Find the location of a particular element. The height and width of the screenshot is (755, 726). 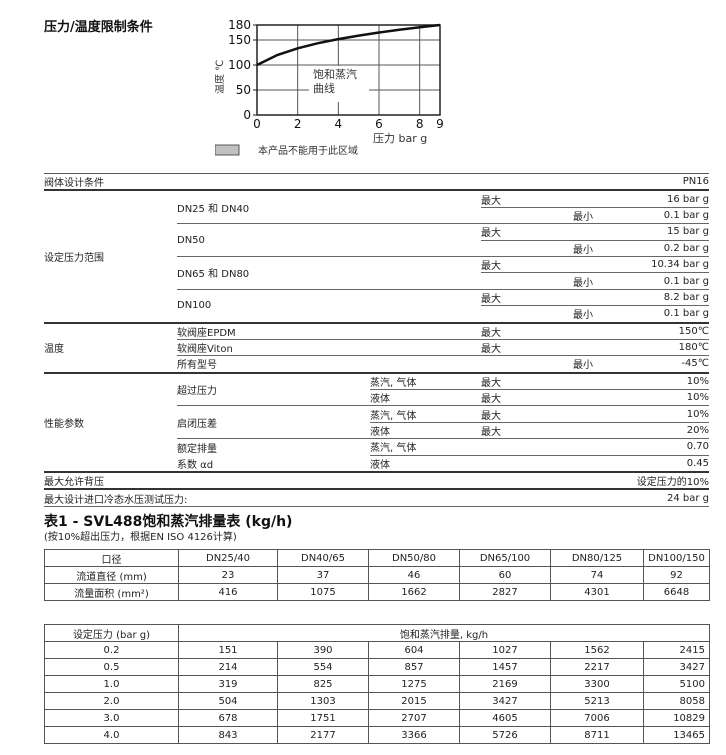

performance-row: 性能参数 超过压力 蒸汽, 气体 最大 10% is located at coordinates (376, 423).